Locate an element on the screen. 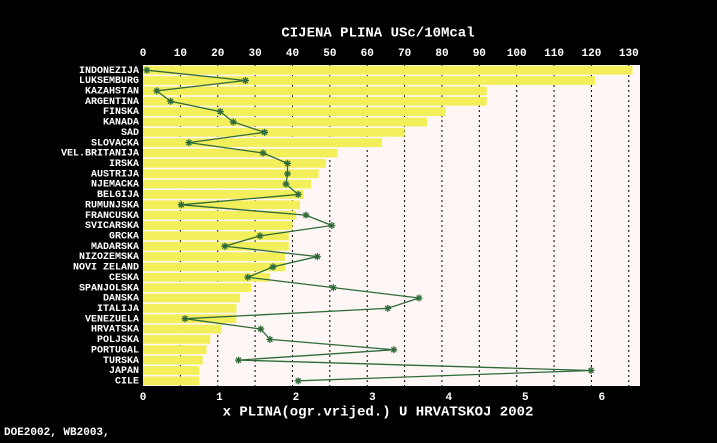 The width and height of the screenshot is (717, 443). x2-tick-label: 3 is located at coordinates (372, 398).